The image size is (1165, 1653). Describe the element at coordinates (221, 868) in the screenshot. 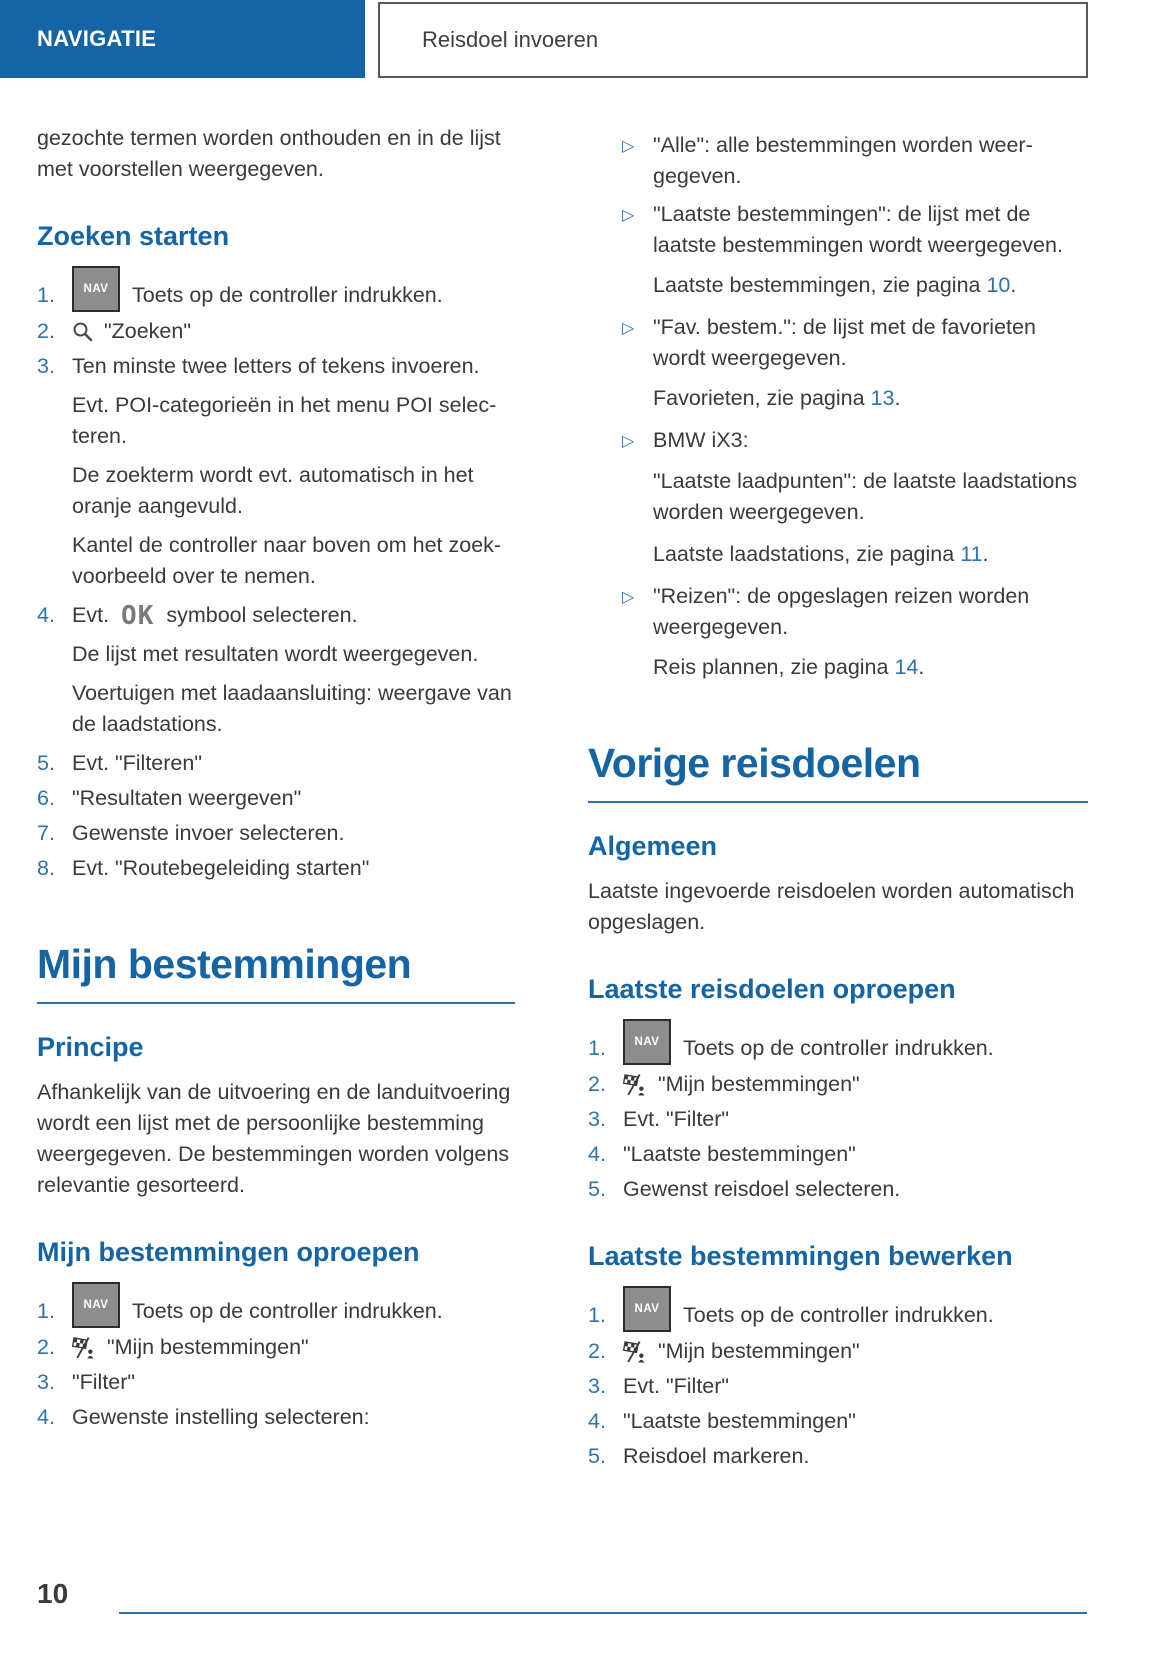

I see `step-text: Evt. "Routebegeleiding starten"` at that location.